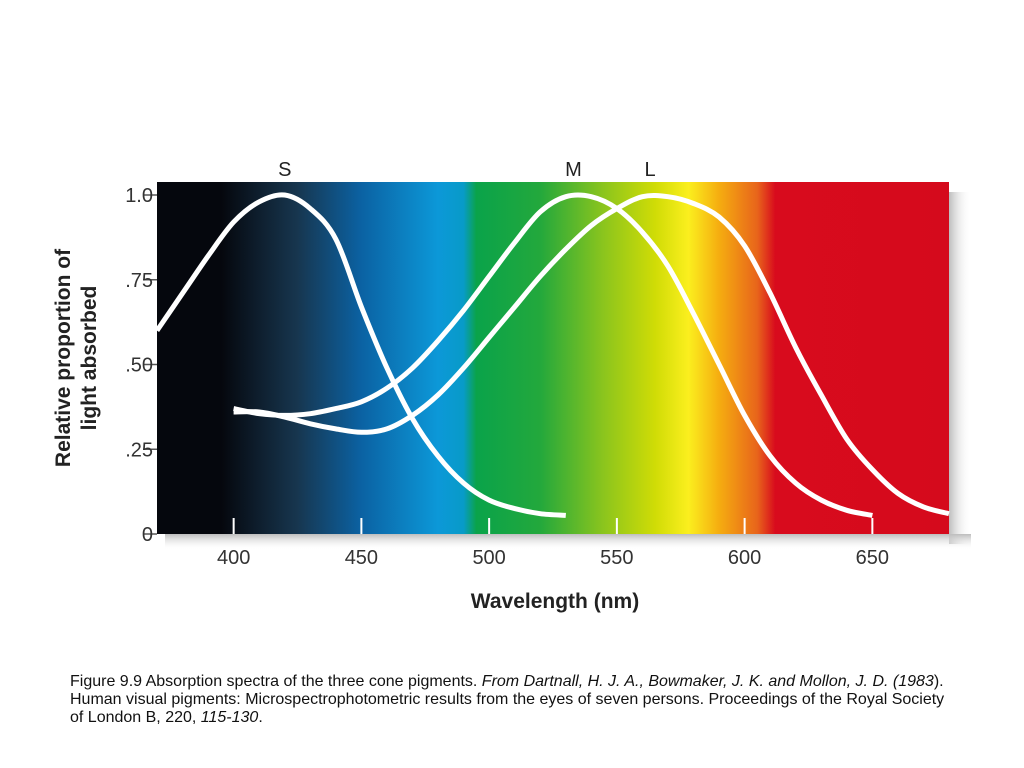 The height and width of the screenshot is (768, 1024). Describe the element at coordinates (616, 558) in the screenshot. I see `x-tick-label: 550` at that location.